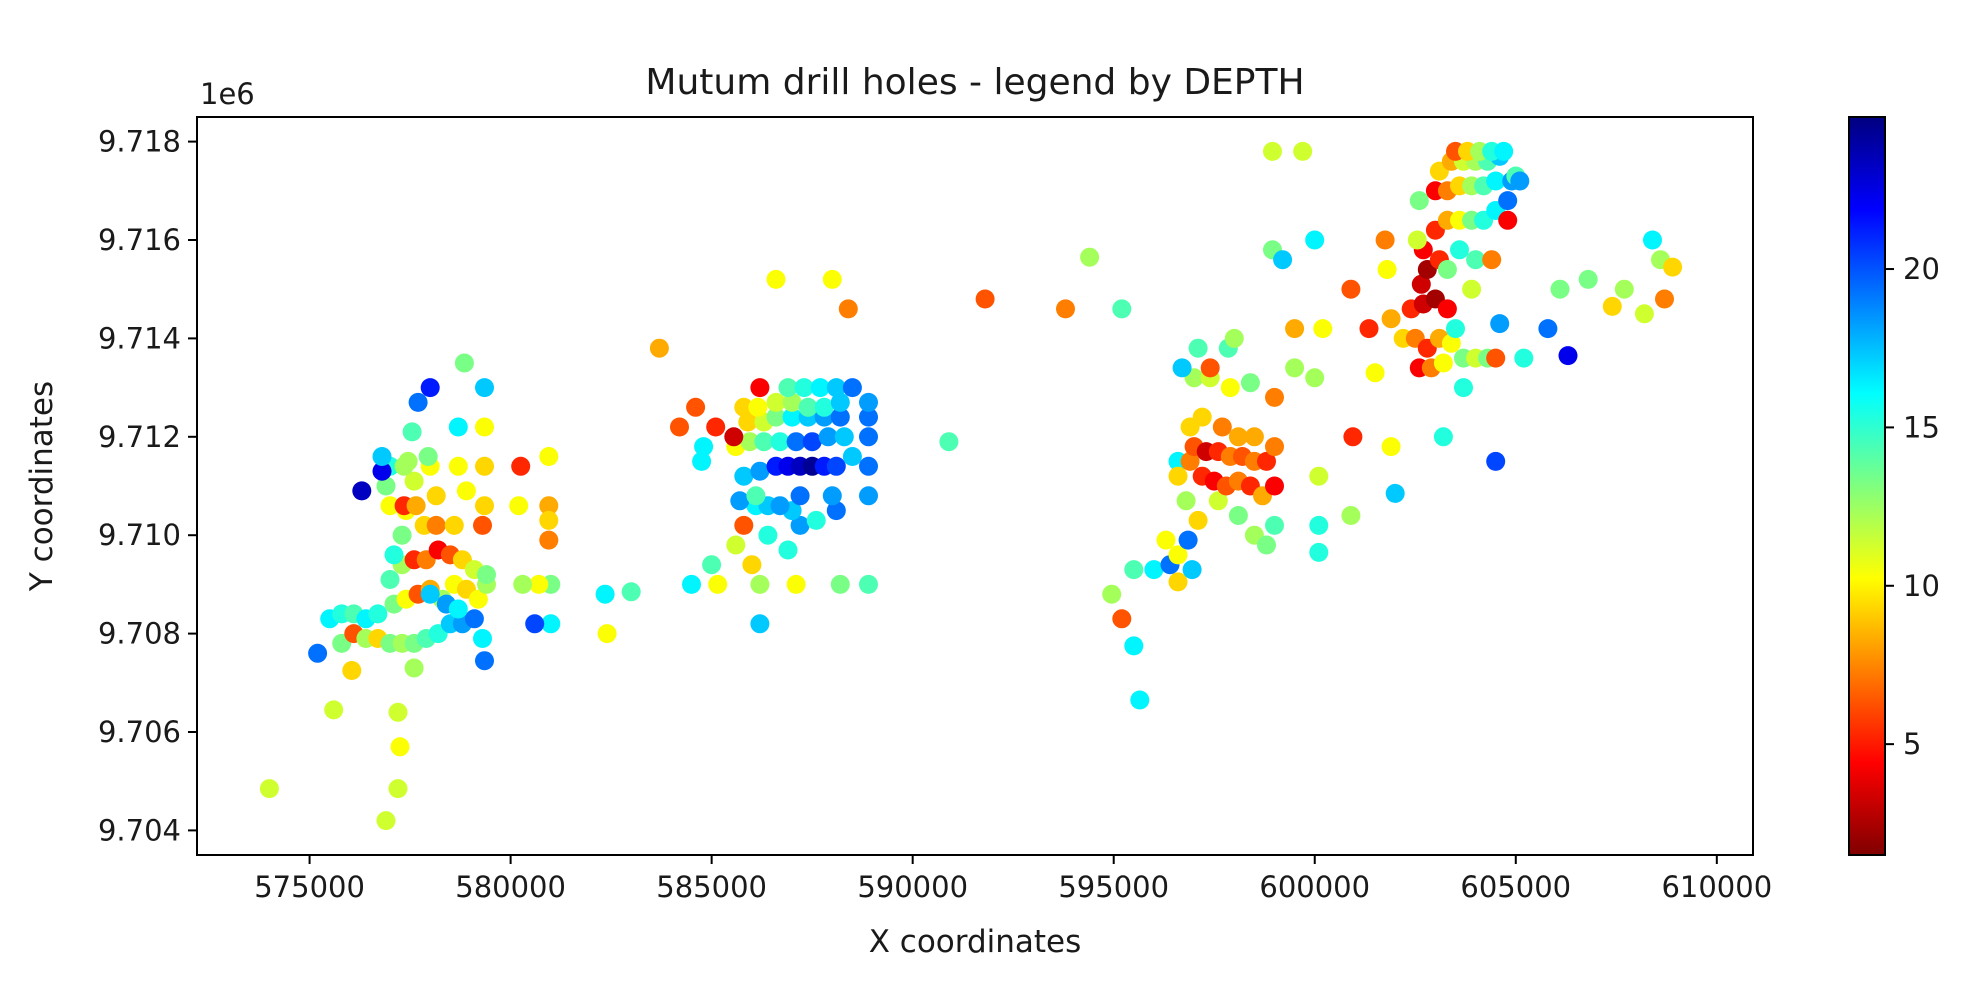  What do you see at coordinates (42, 486) in the screenshot?
I see `y-axis-label: Y coordinates` at bounding box center [42, 486].